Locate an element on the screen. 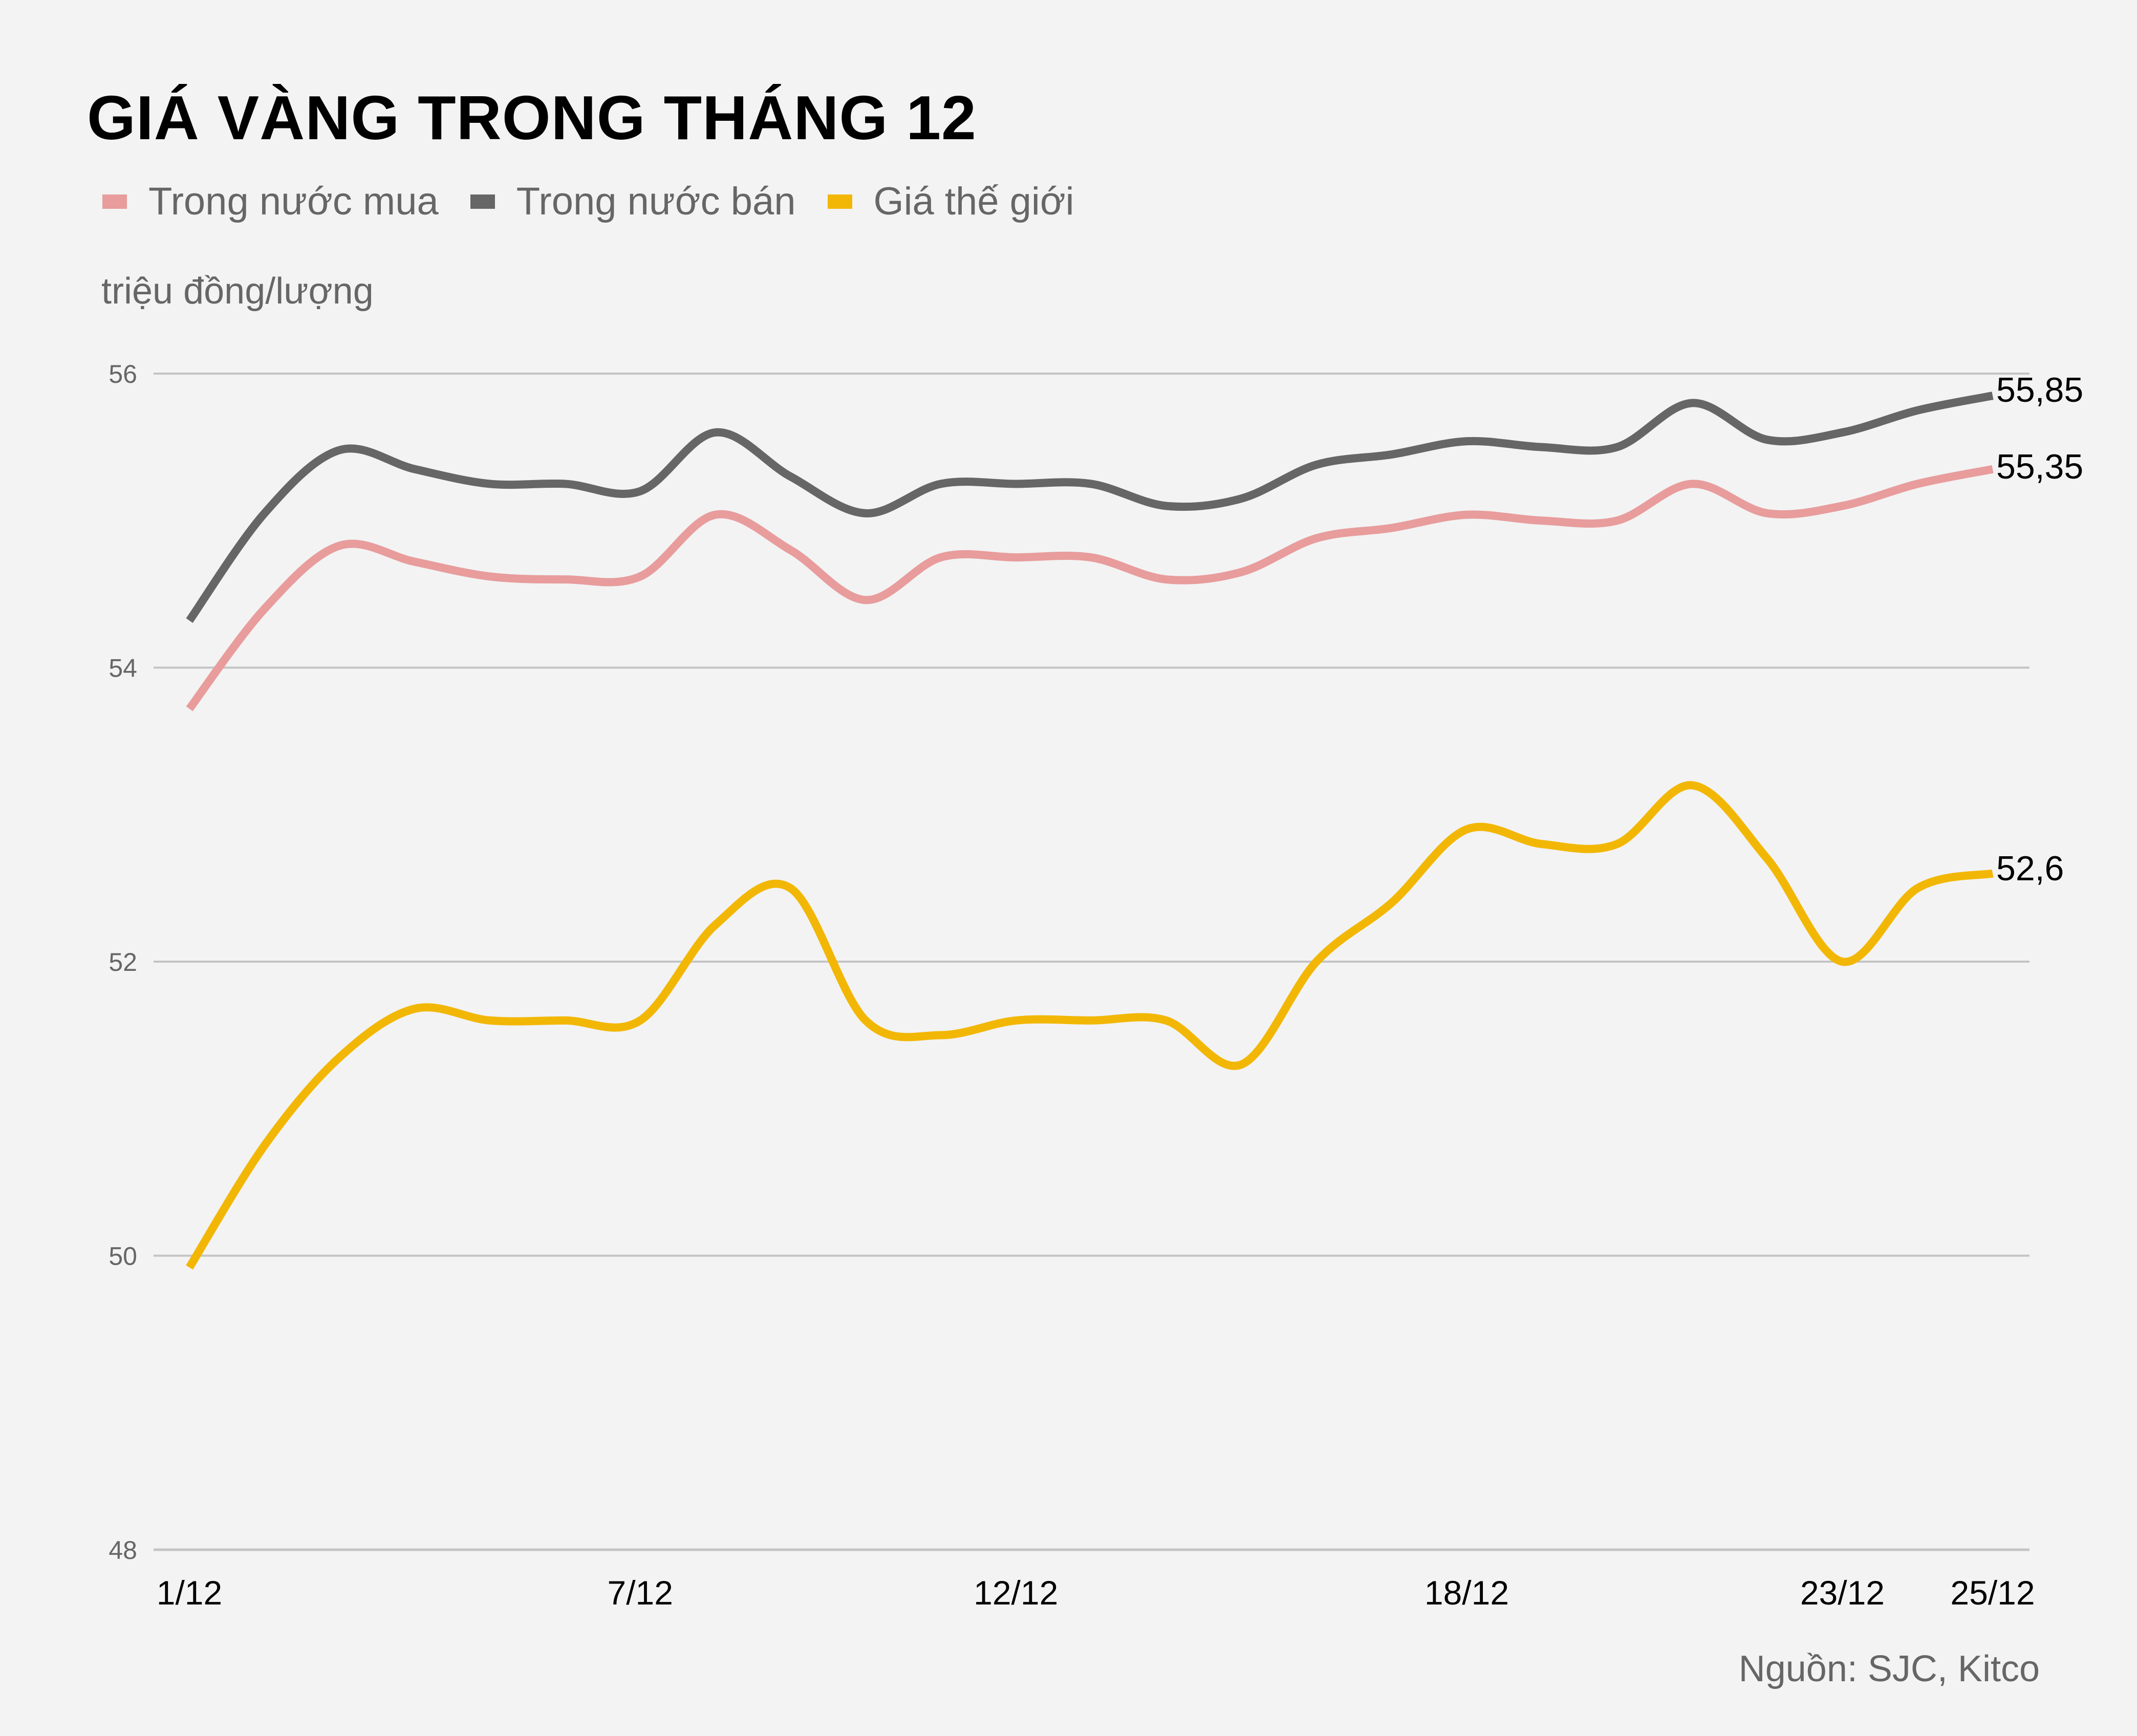 Image resolution: width=2137 pixels, height=1736 pixels. legend-label-world: Giá thế giới is located at coordinates (973, 201).